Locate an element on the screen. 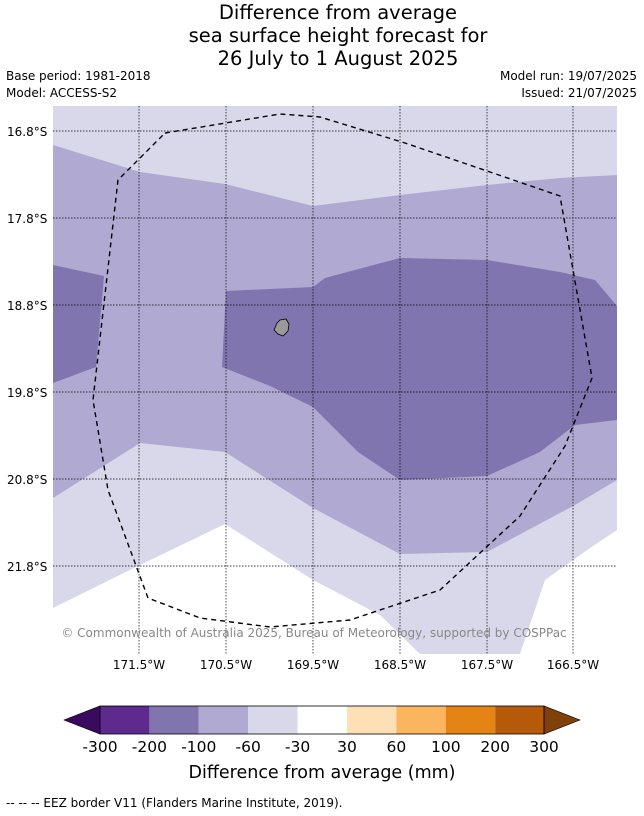 The width and height of the screenshot is (644, 816). title-line-1: Difference from average is located at coordinates (338, 12).